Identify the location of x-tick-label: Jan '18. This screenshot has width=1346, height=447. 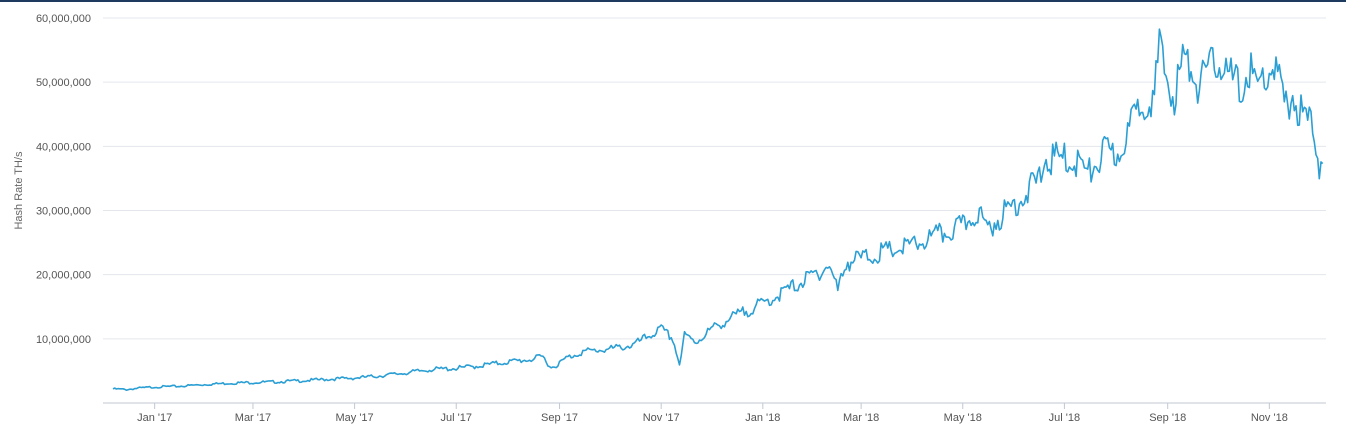
(762, 418).